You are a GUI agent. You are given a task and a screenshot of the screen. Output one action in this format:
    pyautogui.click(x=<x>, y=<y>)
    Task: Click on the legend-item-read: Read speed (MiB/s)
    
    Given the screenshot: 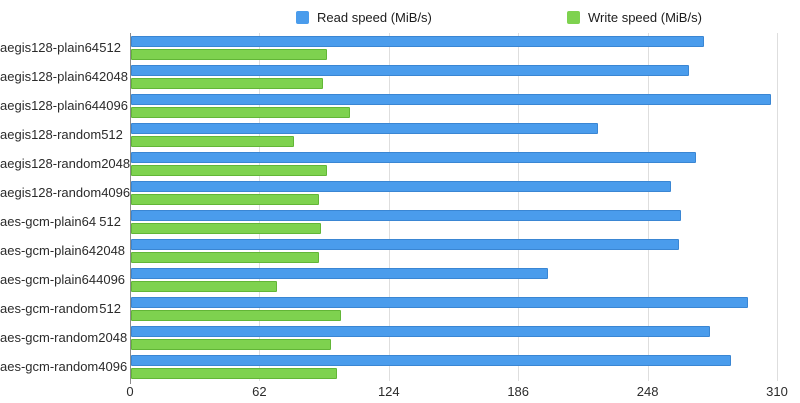 What is the action you would take?
    pyautogui.click(x=364, y=17)
    